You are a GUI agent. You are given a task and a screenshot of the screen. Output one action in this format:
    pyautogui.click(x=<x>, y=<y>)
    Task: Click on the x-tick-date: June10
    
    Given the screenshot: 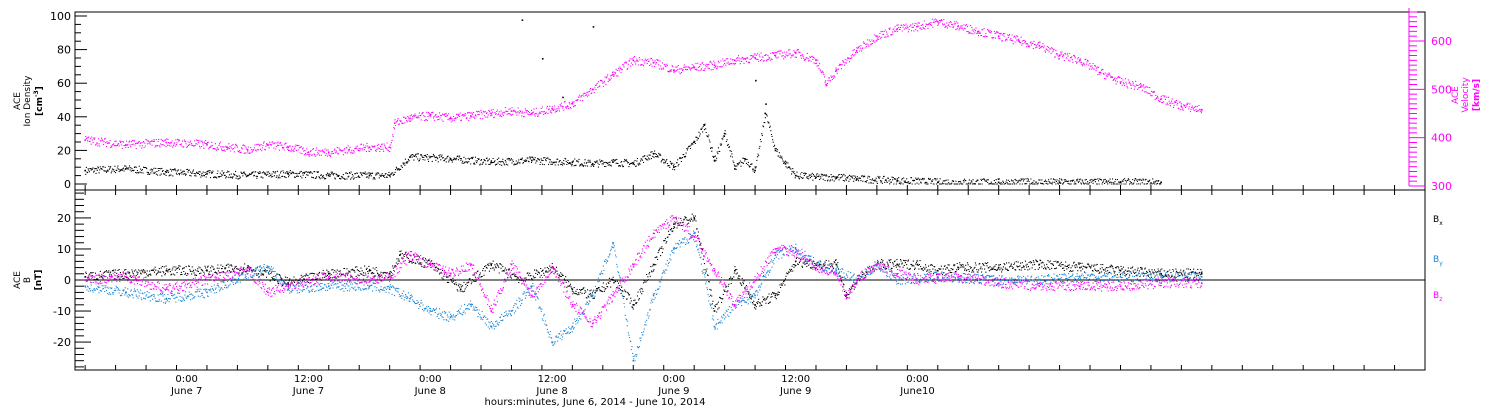 What is the action you would take?
    pyautogui.click(x=917, y=391)
    